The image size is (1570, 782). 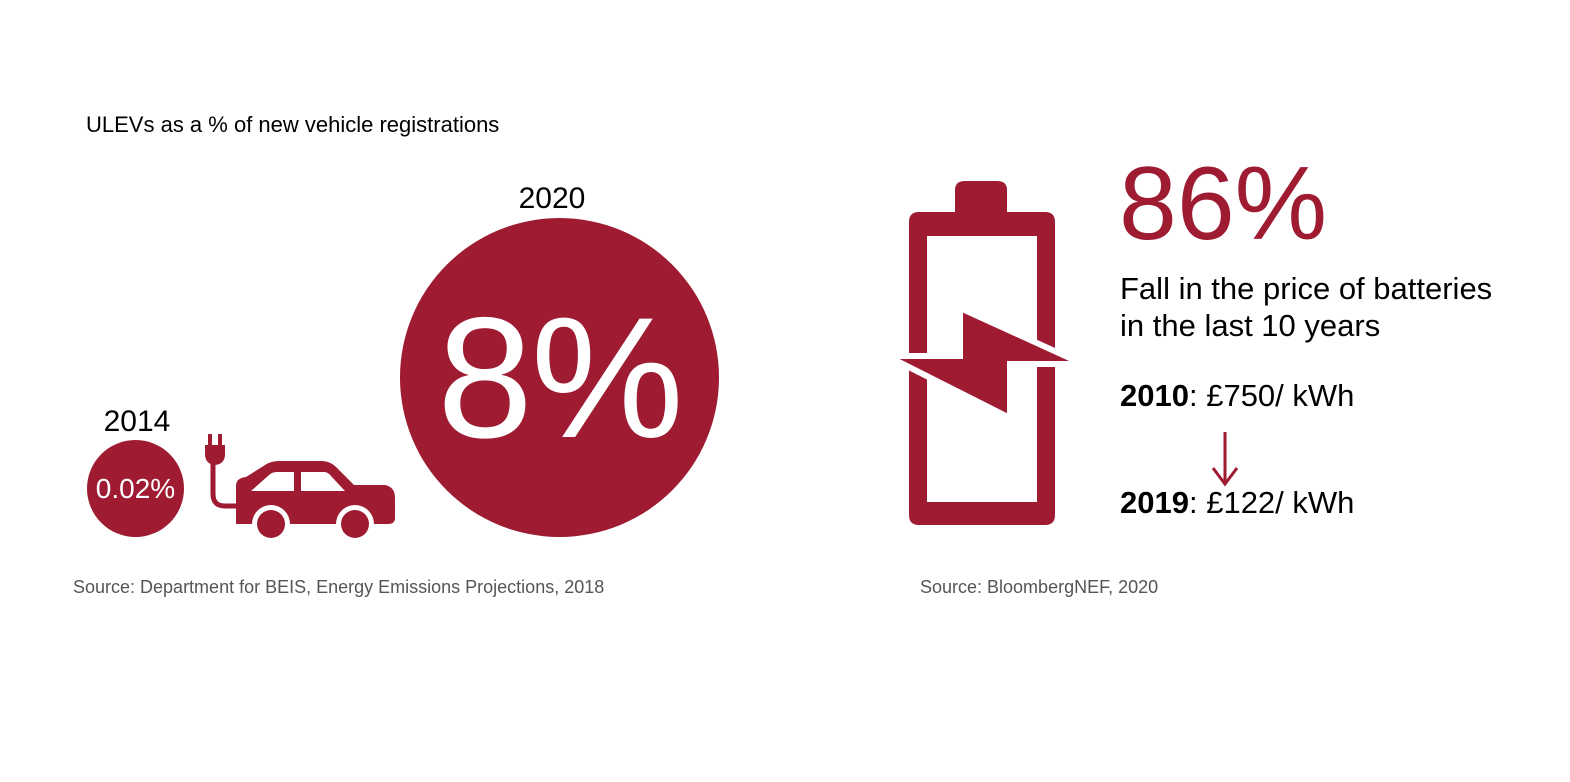 What do you see at coordinates (1225, 459) in the screenshot?
I see `down-arrow-icon` at bounding box center [1225, 459].